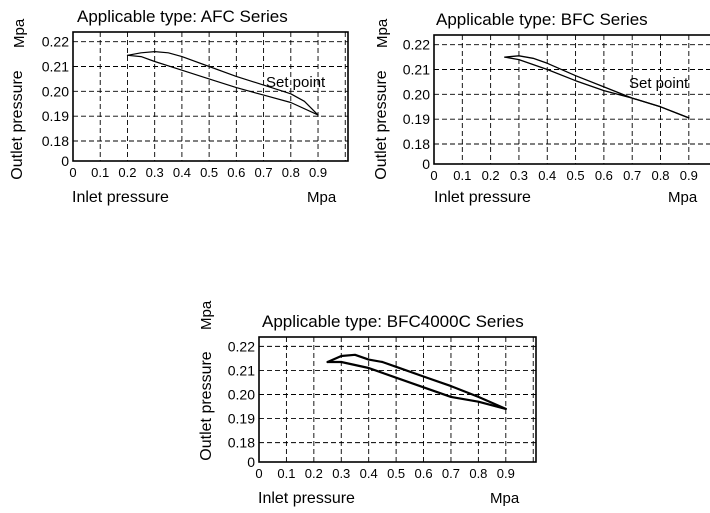 The width and height of the screenshot is (710, 513). What do you see at coordinates (393, 321) in the screenshot?
I see `chart-title: Applicable type: BFC4000C Series` at bounding box center [393, 321].